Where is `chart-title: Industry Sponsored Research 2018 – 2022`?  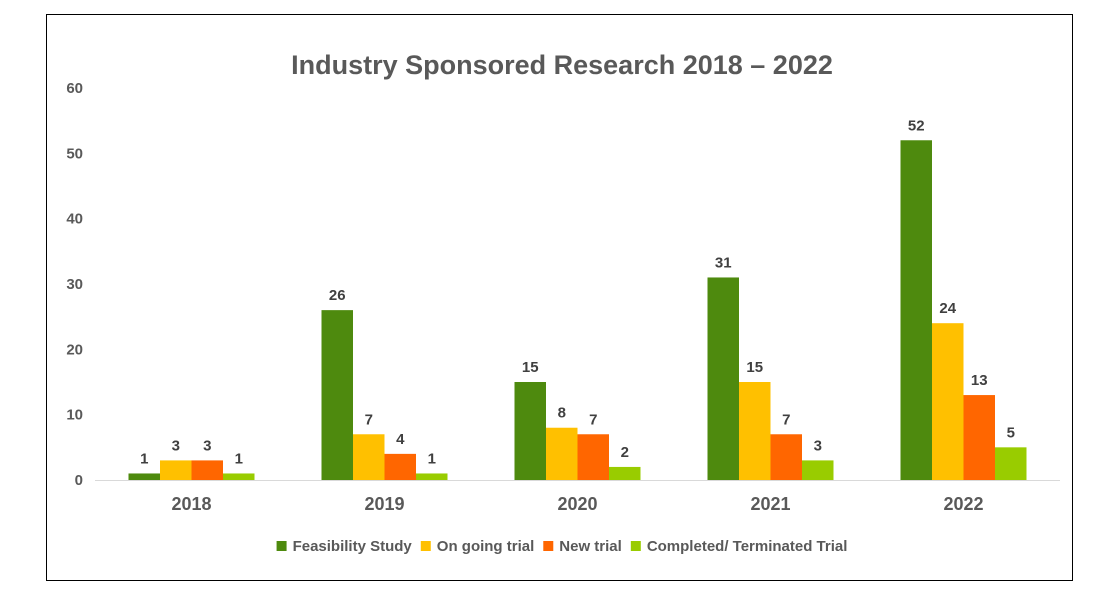
chart-title: Industry Sponsored Research 2018 – 2022 is located at coordinates (562, 65).